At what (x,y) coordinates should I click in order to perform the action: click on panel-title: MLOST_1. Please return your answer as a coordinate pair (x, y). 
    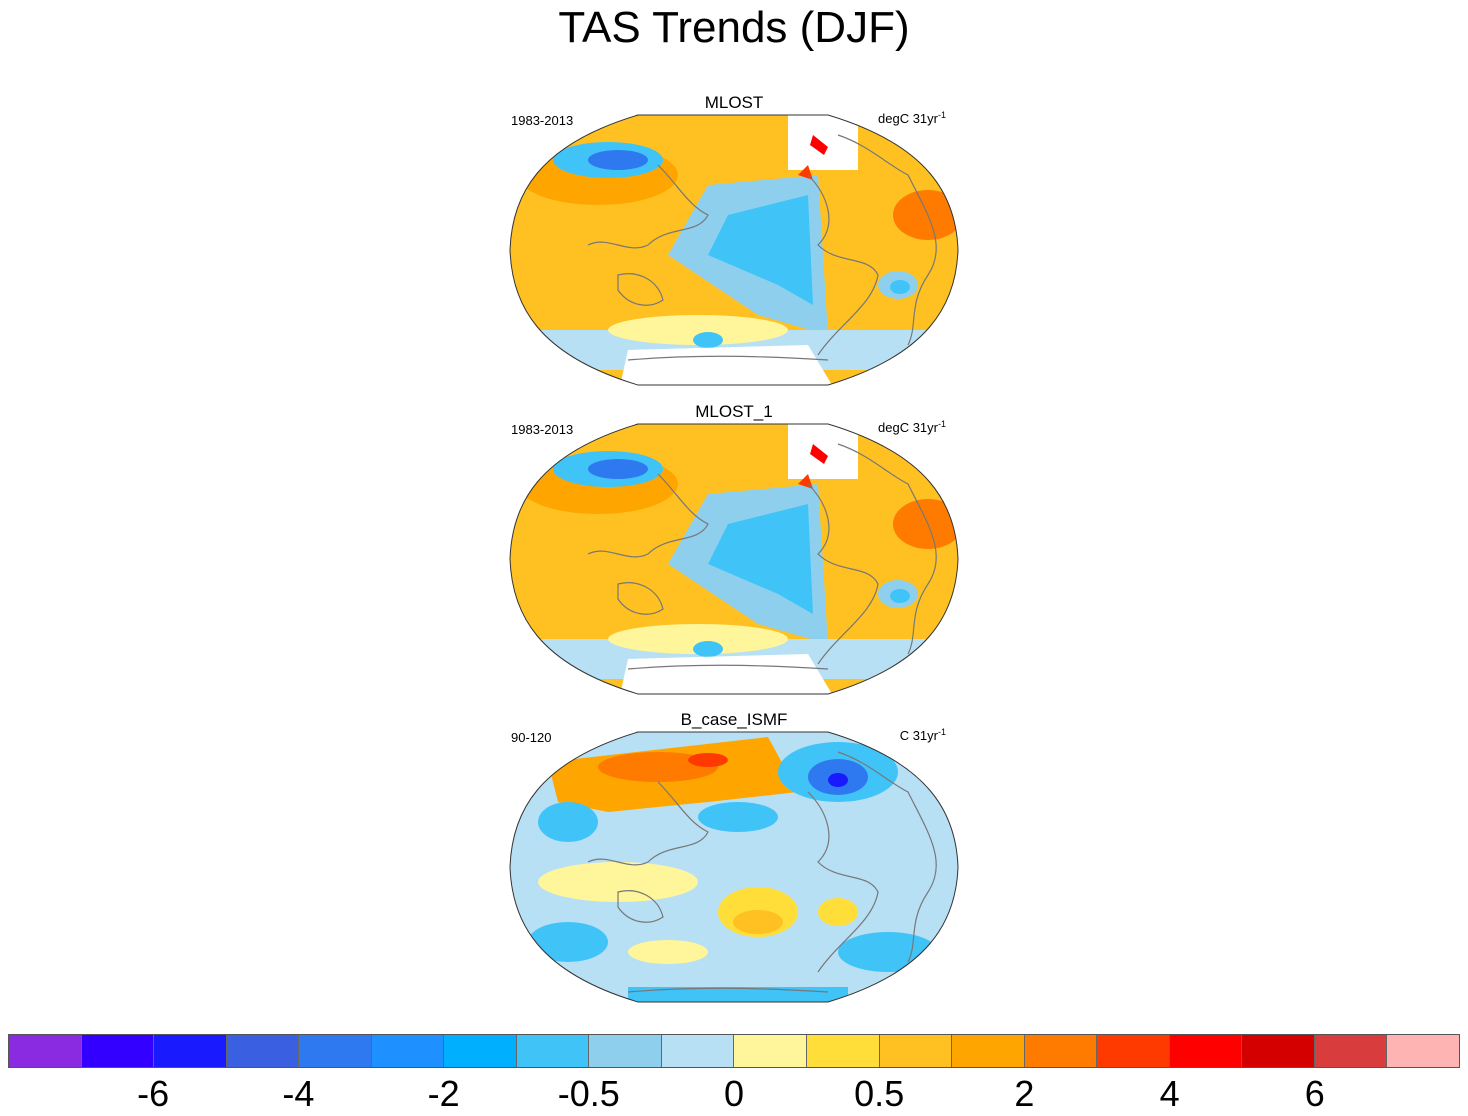
    Looking at the image, I should click on (734, 411).